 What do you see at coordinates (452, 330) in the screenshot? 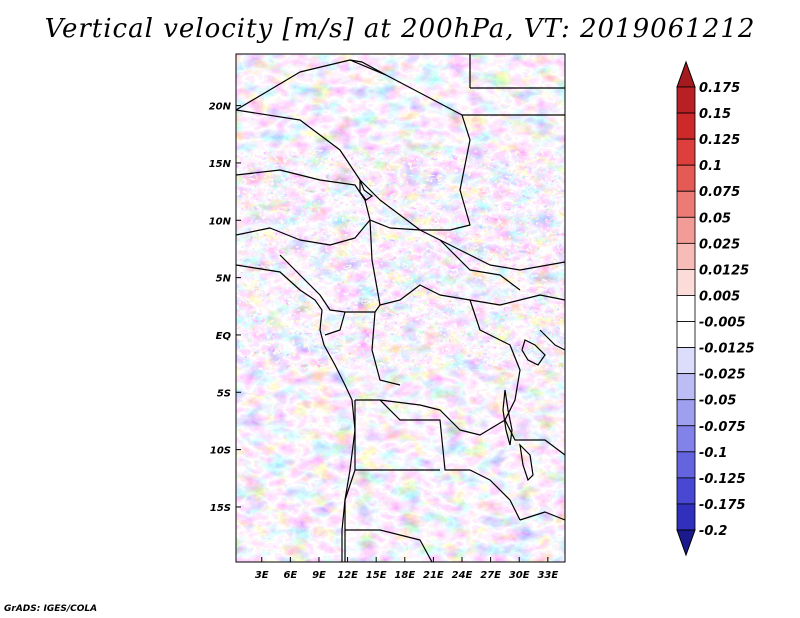
I see `lakes` at bounding box center [452, 330].